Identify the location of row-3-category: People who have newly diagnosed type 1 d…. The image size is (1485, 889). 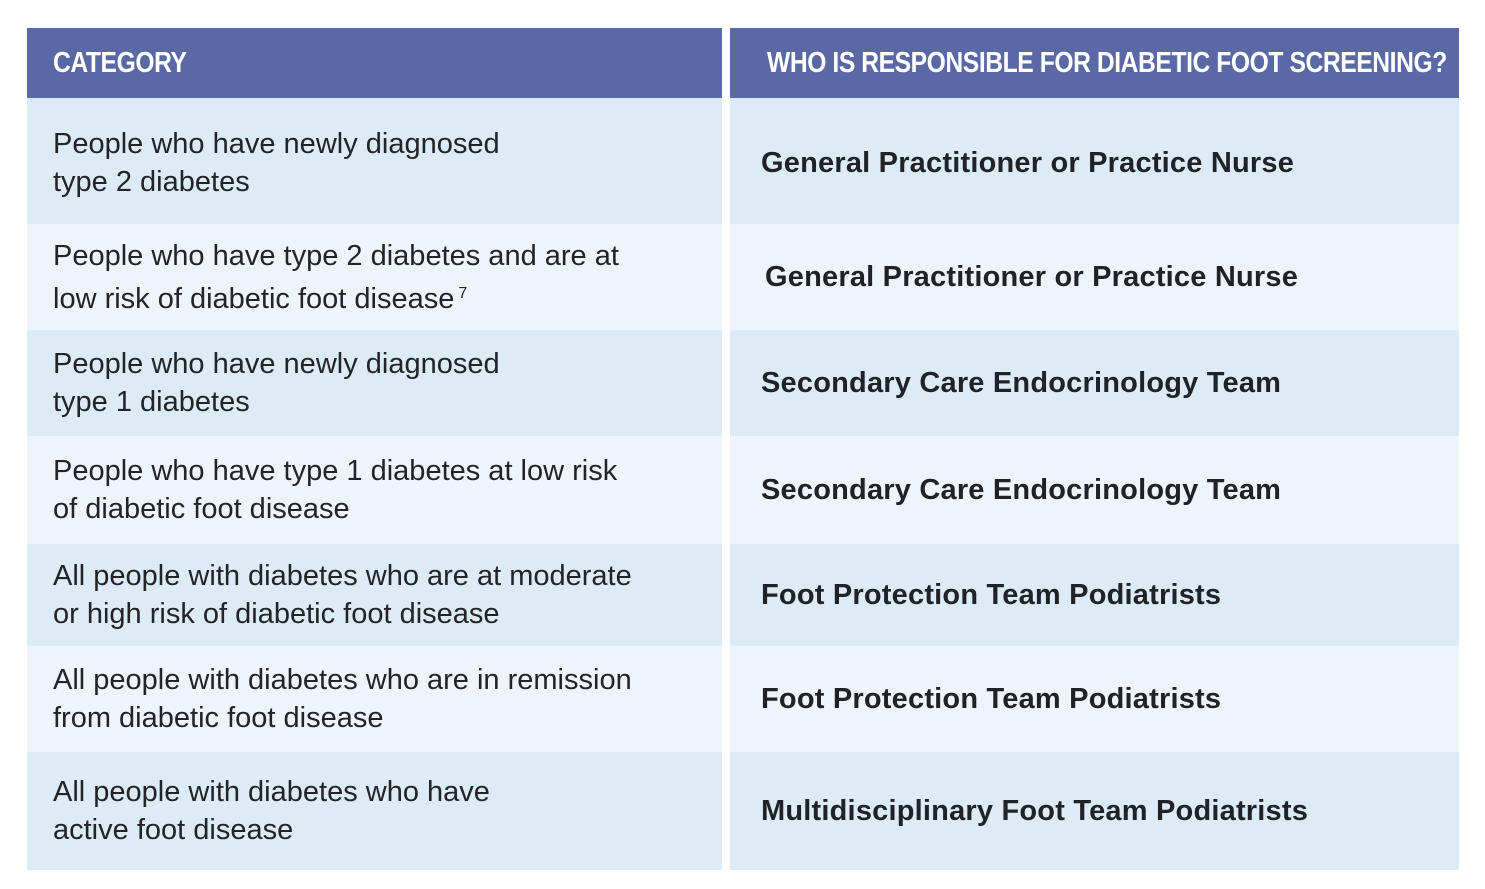
(374, 383).